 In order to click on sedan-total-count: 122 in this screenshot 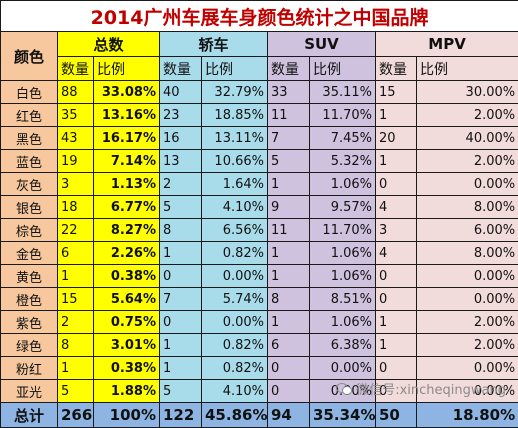, I will do `click(181, 415)`.